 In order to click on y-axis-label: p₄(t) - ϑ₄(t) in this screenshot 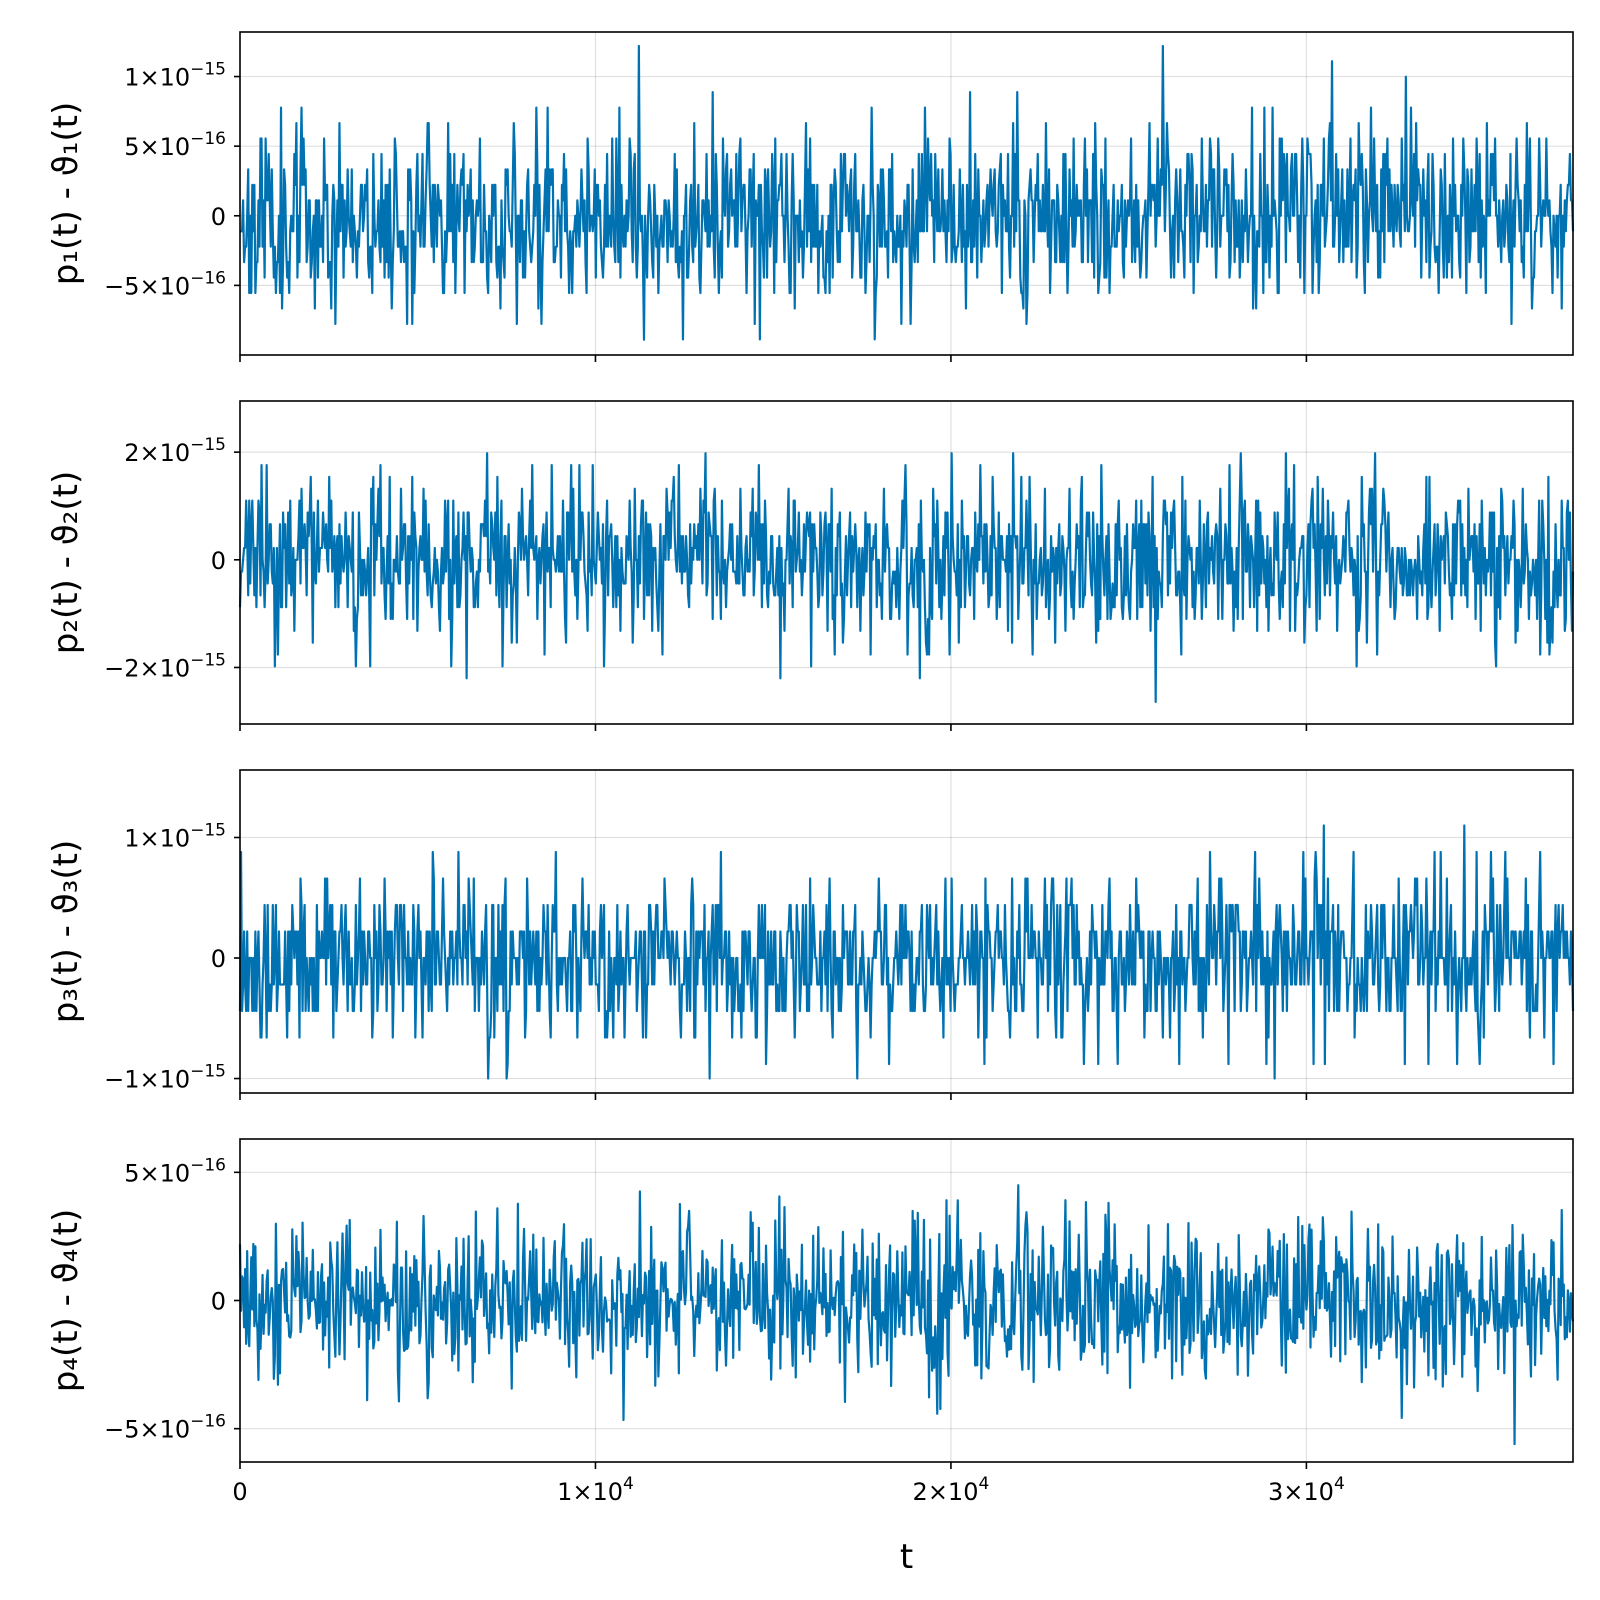, I will do `click(66, 1301)`.